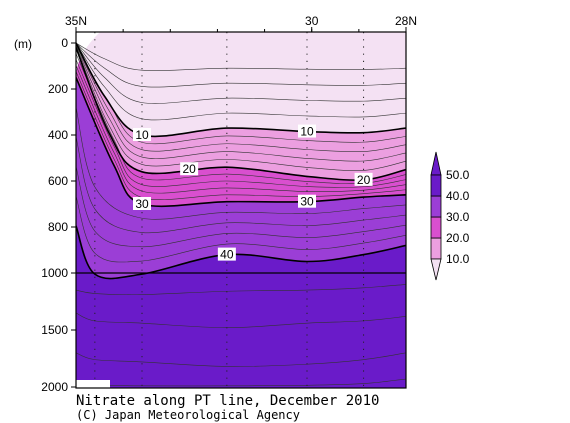  What do you see at coordinates (58, 135) in the screenshot?
I see `y-tick-label: 400` at bounding box center [58, 135].